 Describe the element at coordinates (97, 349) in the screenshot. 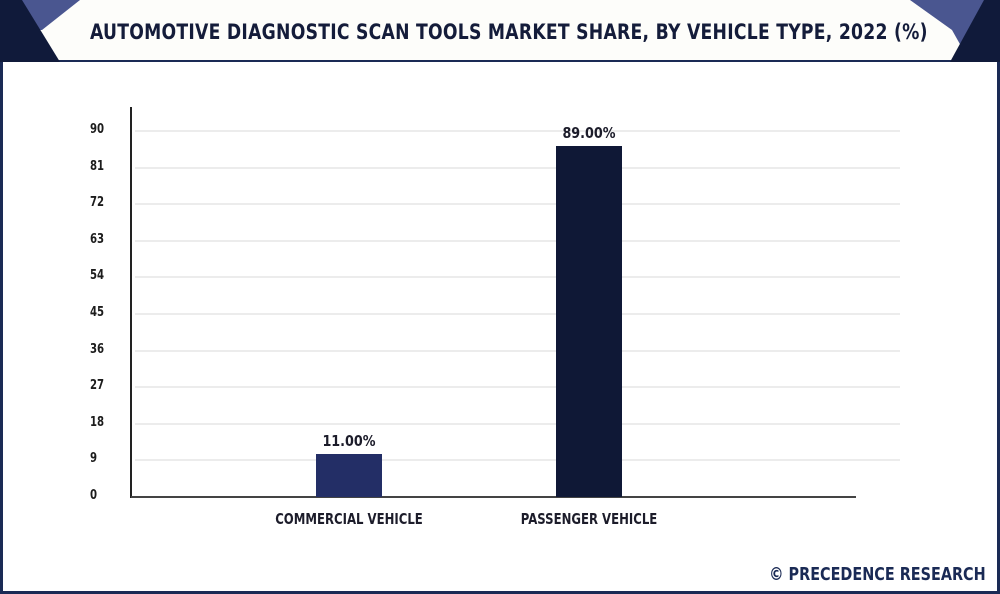

I see `y-tick-label: 36` at that location.